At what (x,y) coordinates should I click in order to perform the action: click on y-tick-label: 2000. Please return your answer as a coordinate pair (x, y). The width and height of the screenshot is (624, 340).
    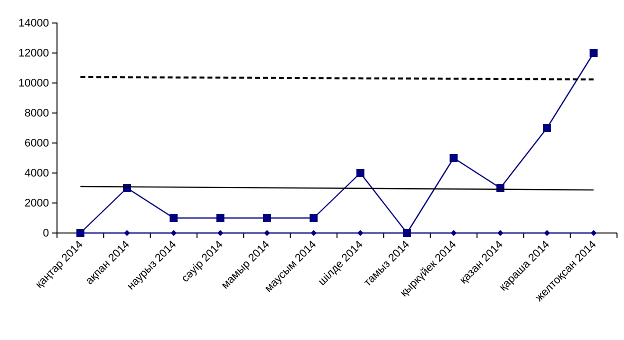
    Looking at the image, I should click on (36, 204).